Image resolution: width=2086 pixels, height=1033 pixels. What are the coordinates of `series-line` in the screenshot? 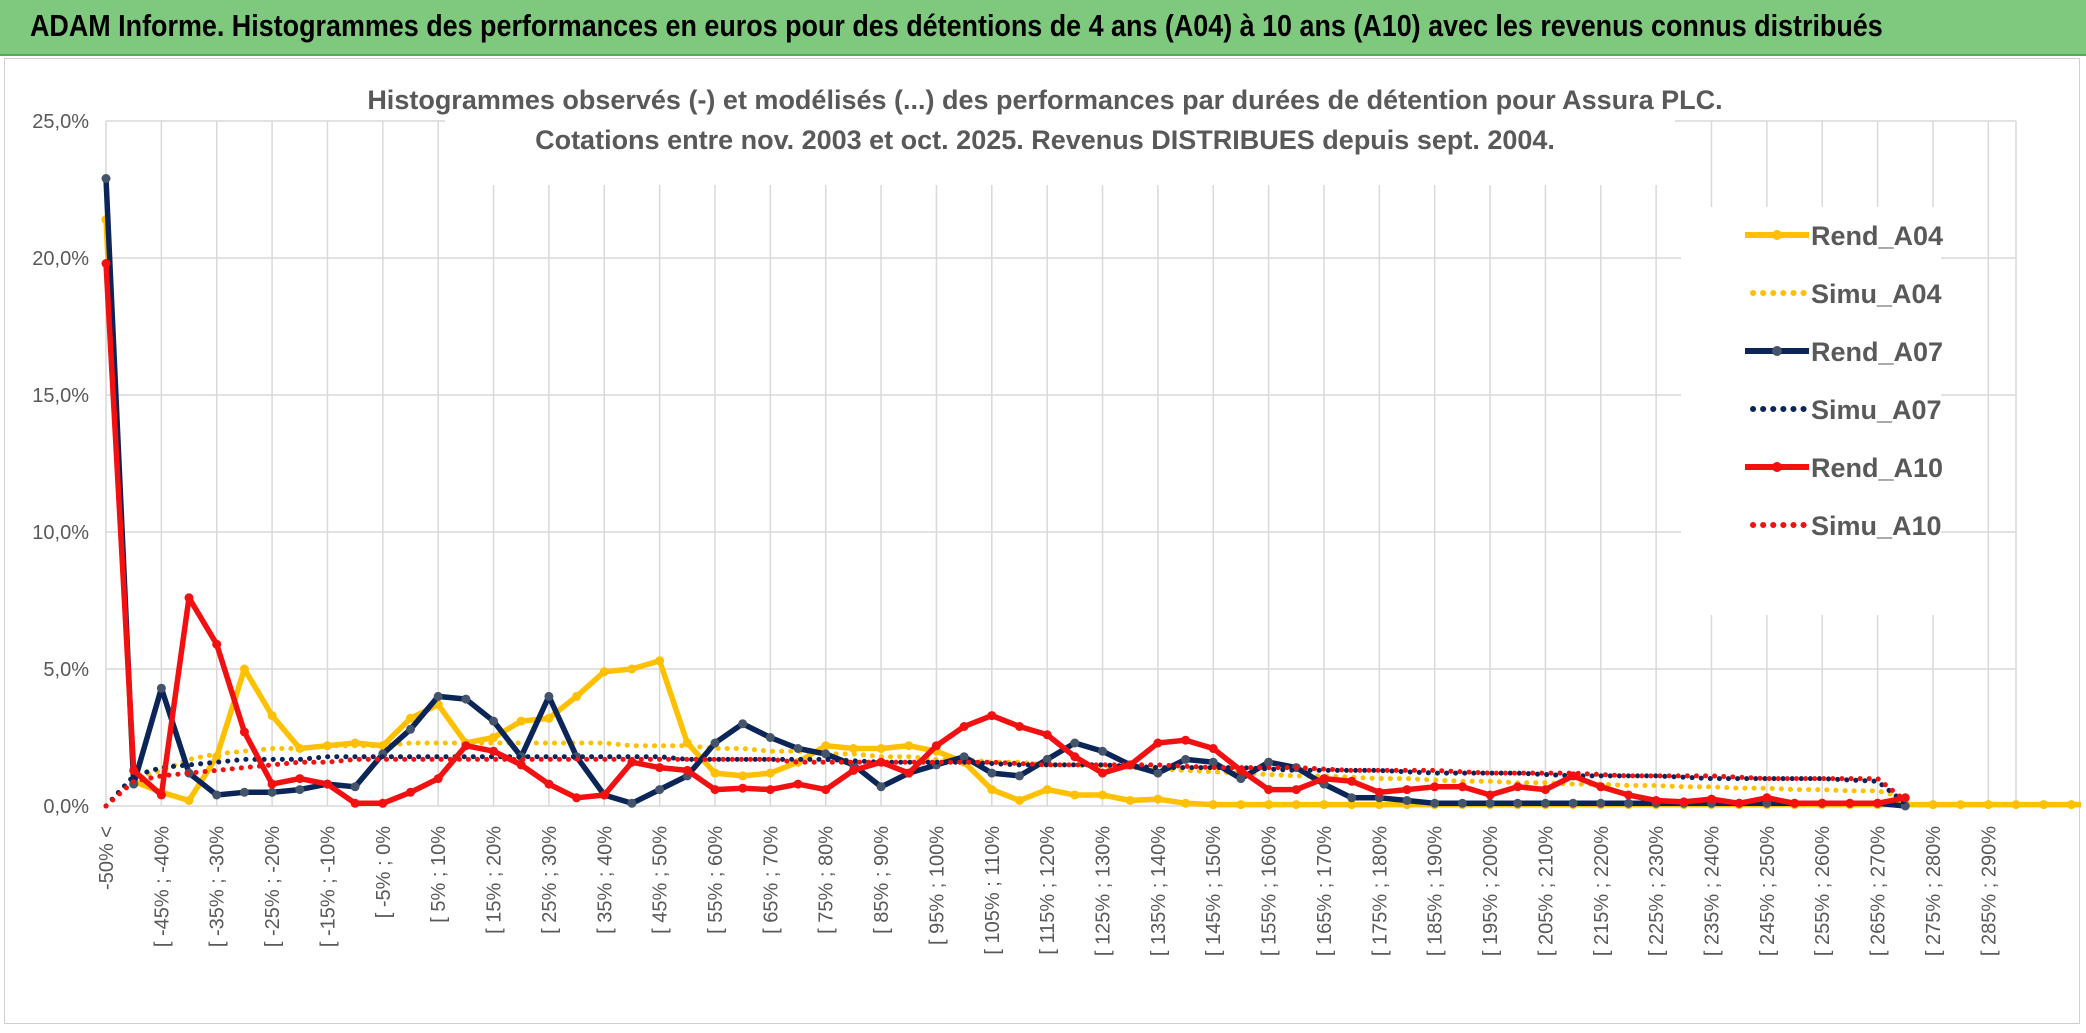 It's located at (1005, 782).